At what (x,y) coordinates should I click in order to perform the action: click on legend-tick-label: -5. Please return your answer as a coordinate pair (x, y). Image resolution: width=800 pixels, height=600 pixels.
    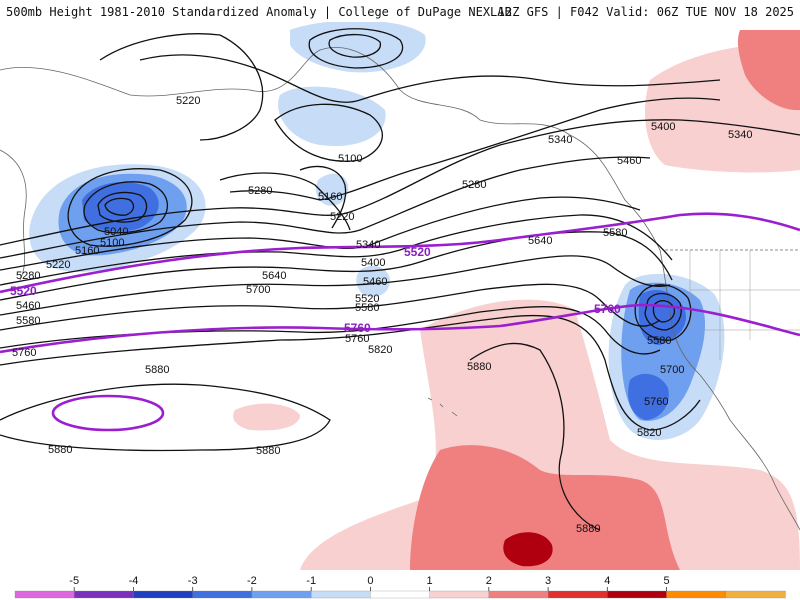
    Looking at the image, I should click on (74, 581).